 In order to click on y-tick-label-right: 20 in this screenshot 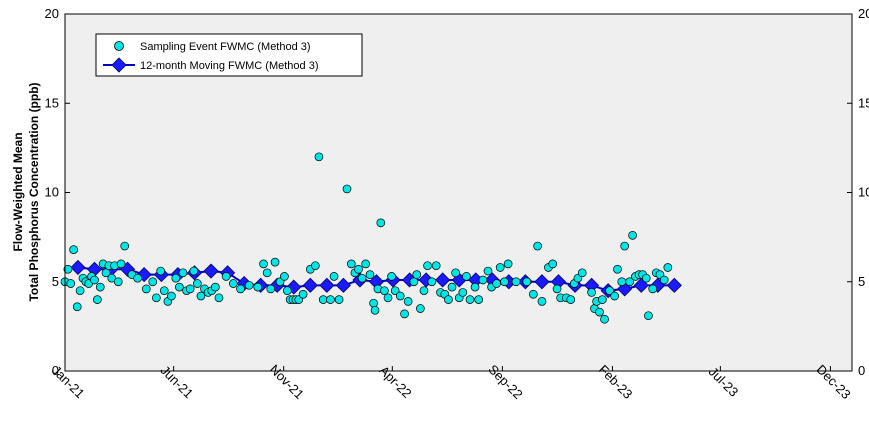, I will do `click(863, 13)`.